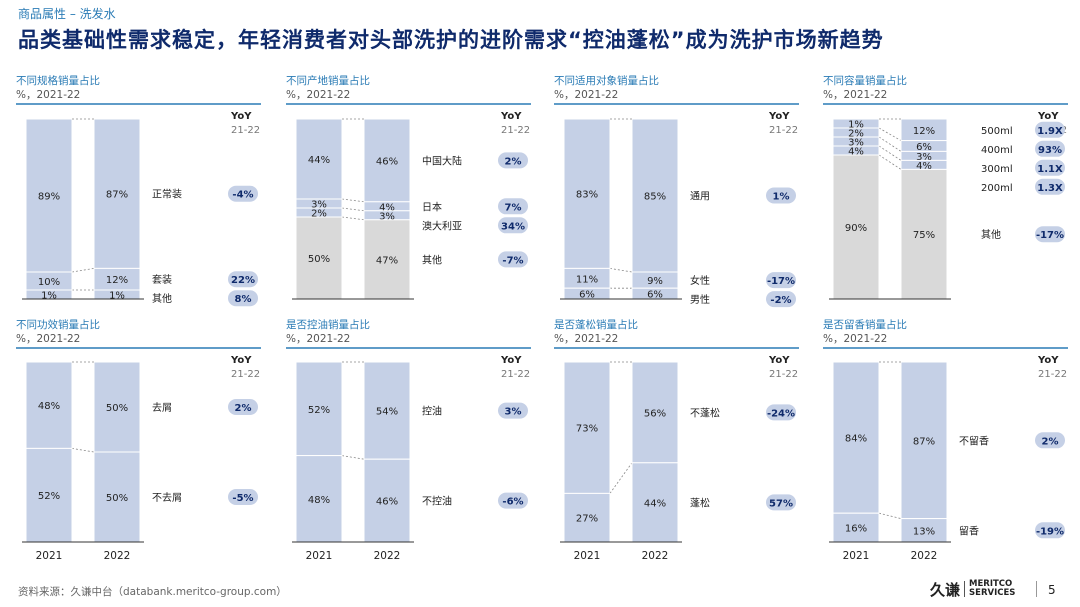  Describe the element at coordinates (451, 40) in the screenshot. I see `page-title: 品类基础性需求稳定，年轻消费者对头部洗护的进阶需求“控油蓬松”成为洗护市场新趋势` at that location.